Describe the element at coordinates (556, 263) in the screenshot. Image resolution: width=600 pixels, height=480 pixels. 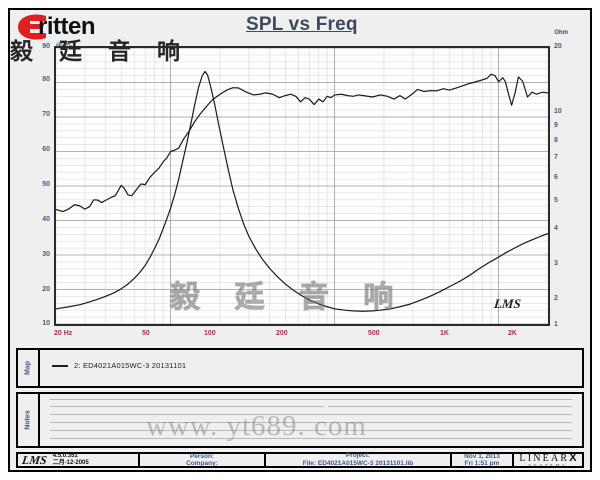
I see `y2-tick-3: 3` at that location.